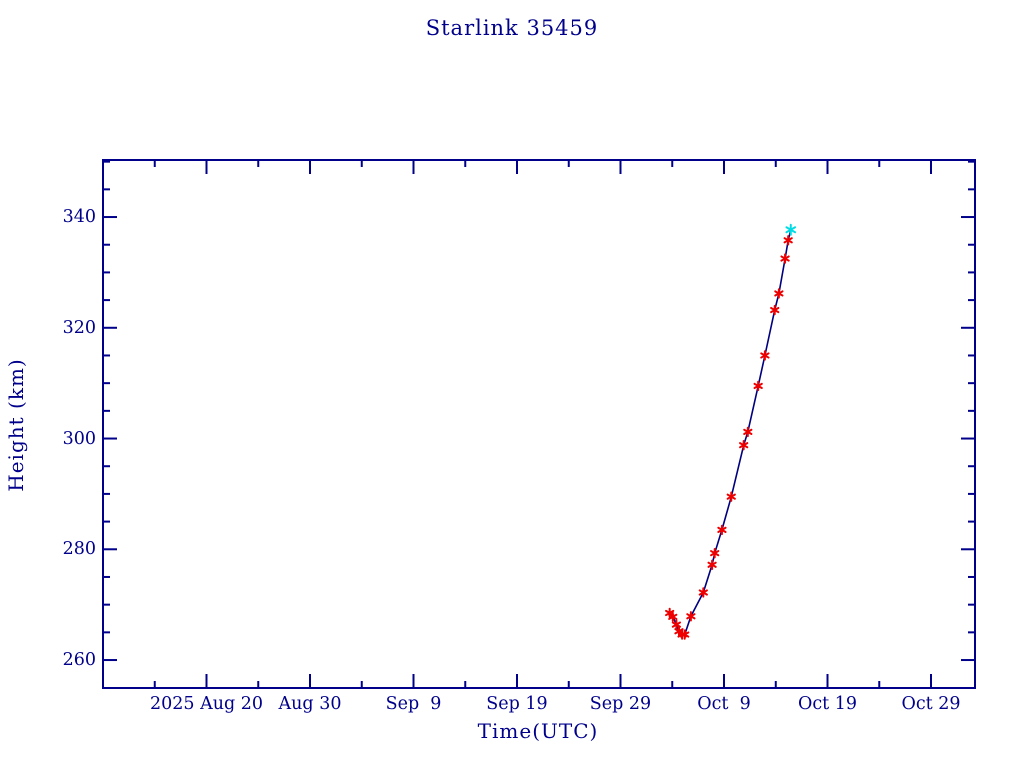 The width and height of the screenshot is (1024, 768). Describe the element at coordinates (512, 28) in the screenshot. I see `chart-title: Starlink 35459` at that location.